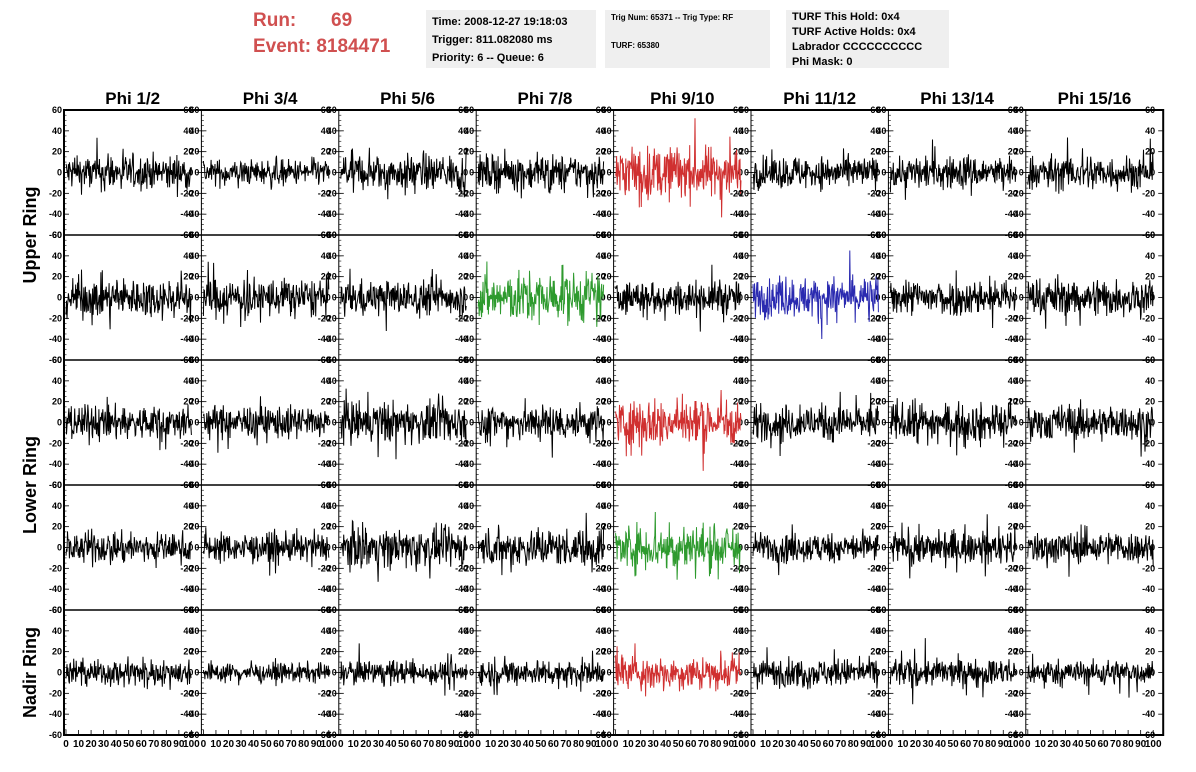 Image resolution: width=1196 pixels, height=772 pixels. What do you see at coordinates (753, 744) in the screenshot?
I see `x-tick-label: 0` at bounding box center [753, 744].